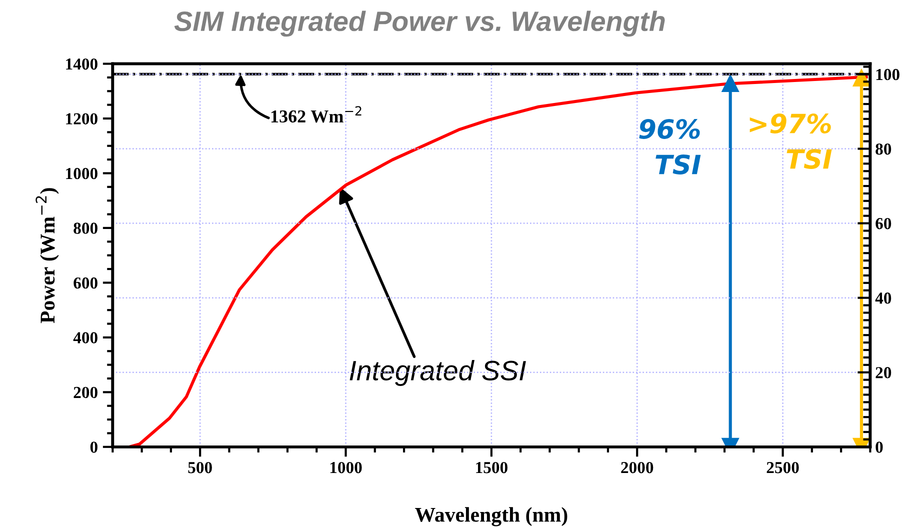 The image size is (916, 527). What do you see at coordinates (884, 224) in the screenshot?
I see `y2-tick-label: 60` at bounding box center [884, 224].